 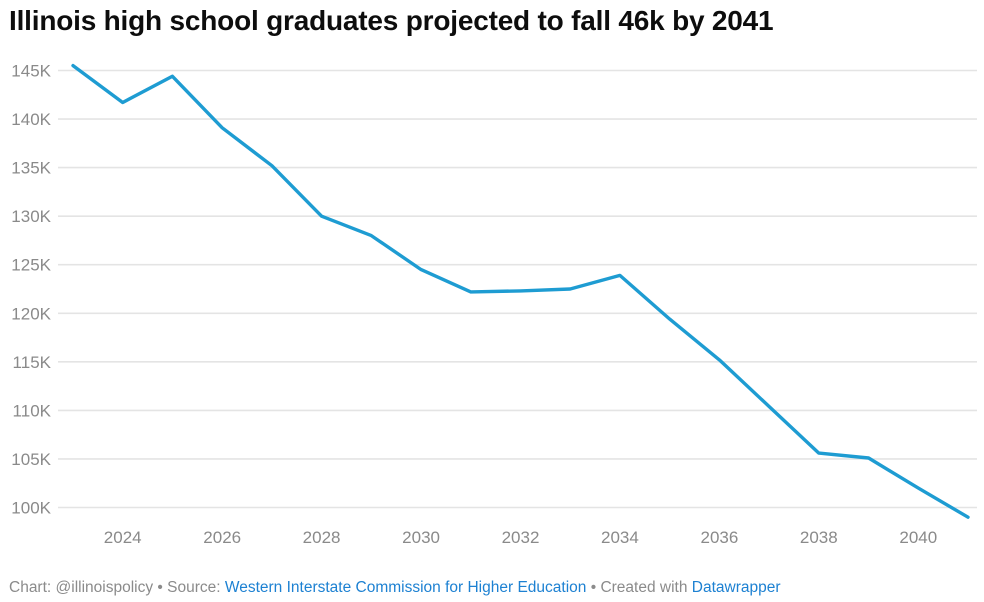 What do you see at coordinates (31, 71) in the screenshot?
I see `y-axis-tick-label: 145K` at bounding box center [31, 71].